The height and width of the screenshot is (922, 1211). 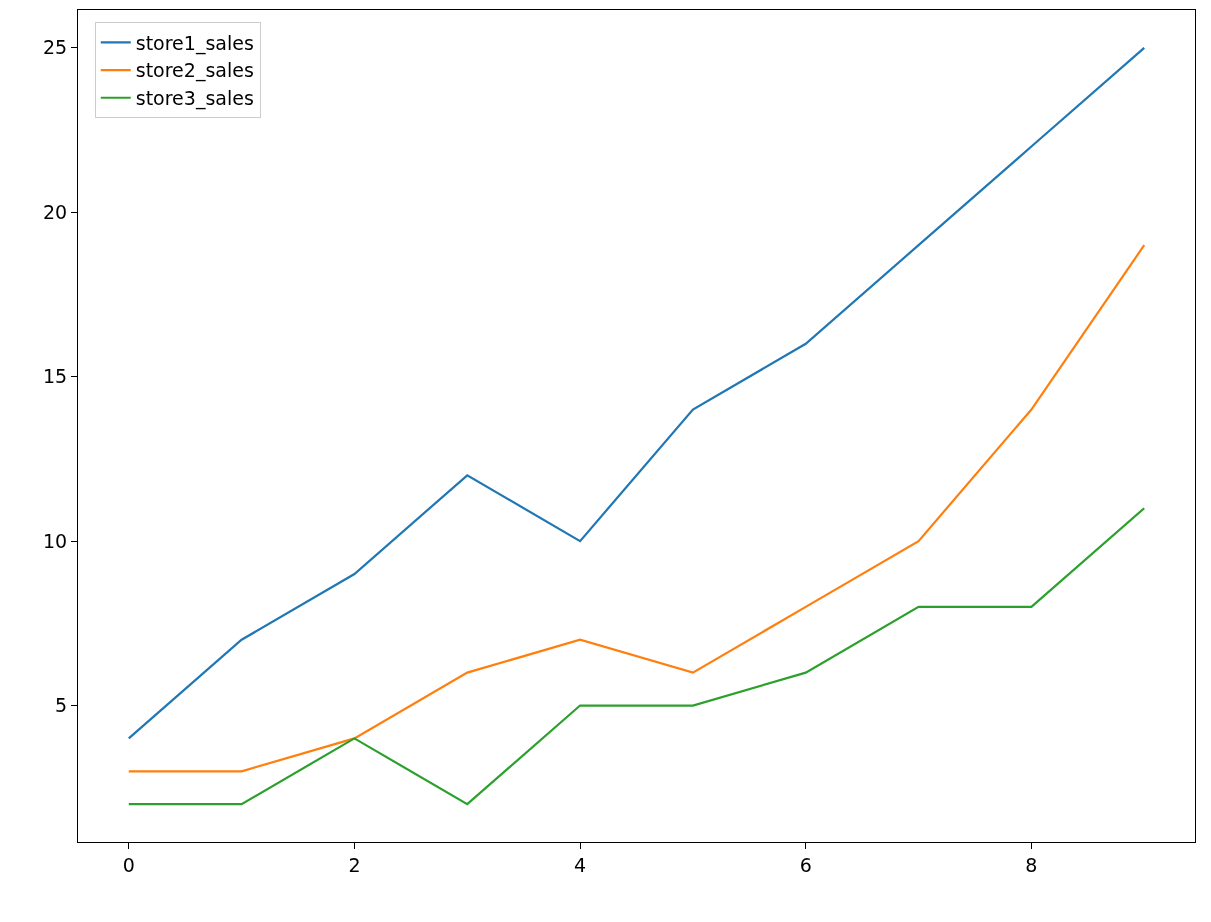 I want to click on legend-label: store2_sales, so click(x=194, y=71).